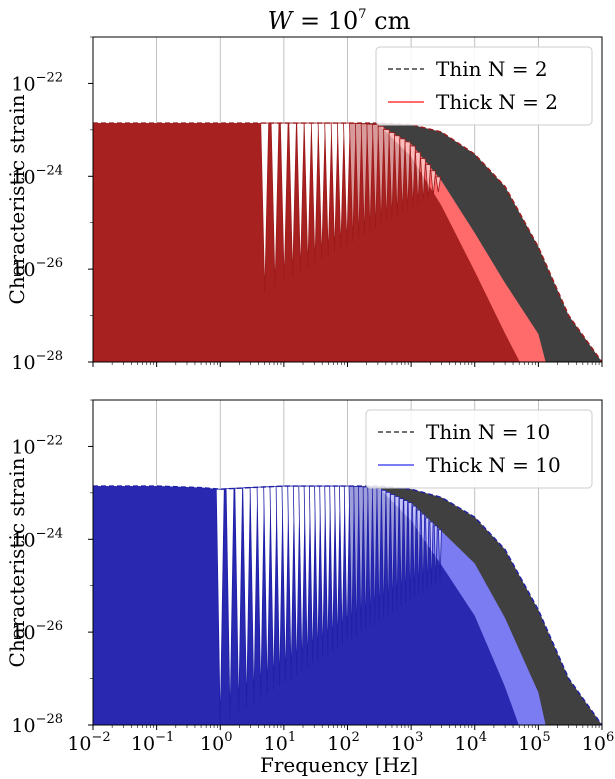 Image resolution: width=615 pixels, height=779 pixels. I want to click on x-tick-label: 10⁰, so click(216, 742).